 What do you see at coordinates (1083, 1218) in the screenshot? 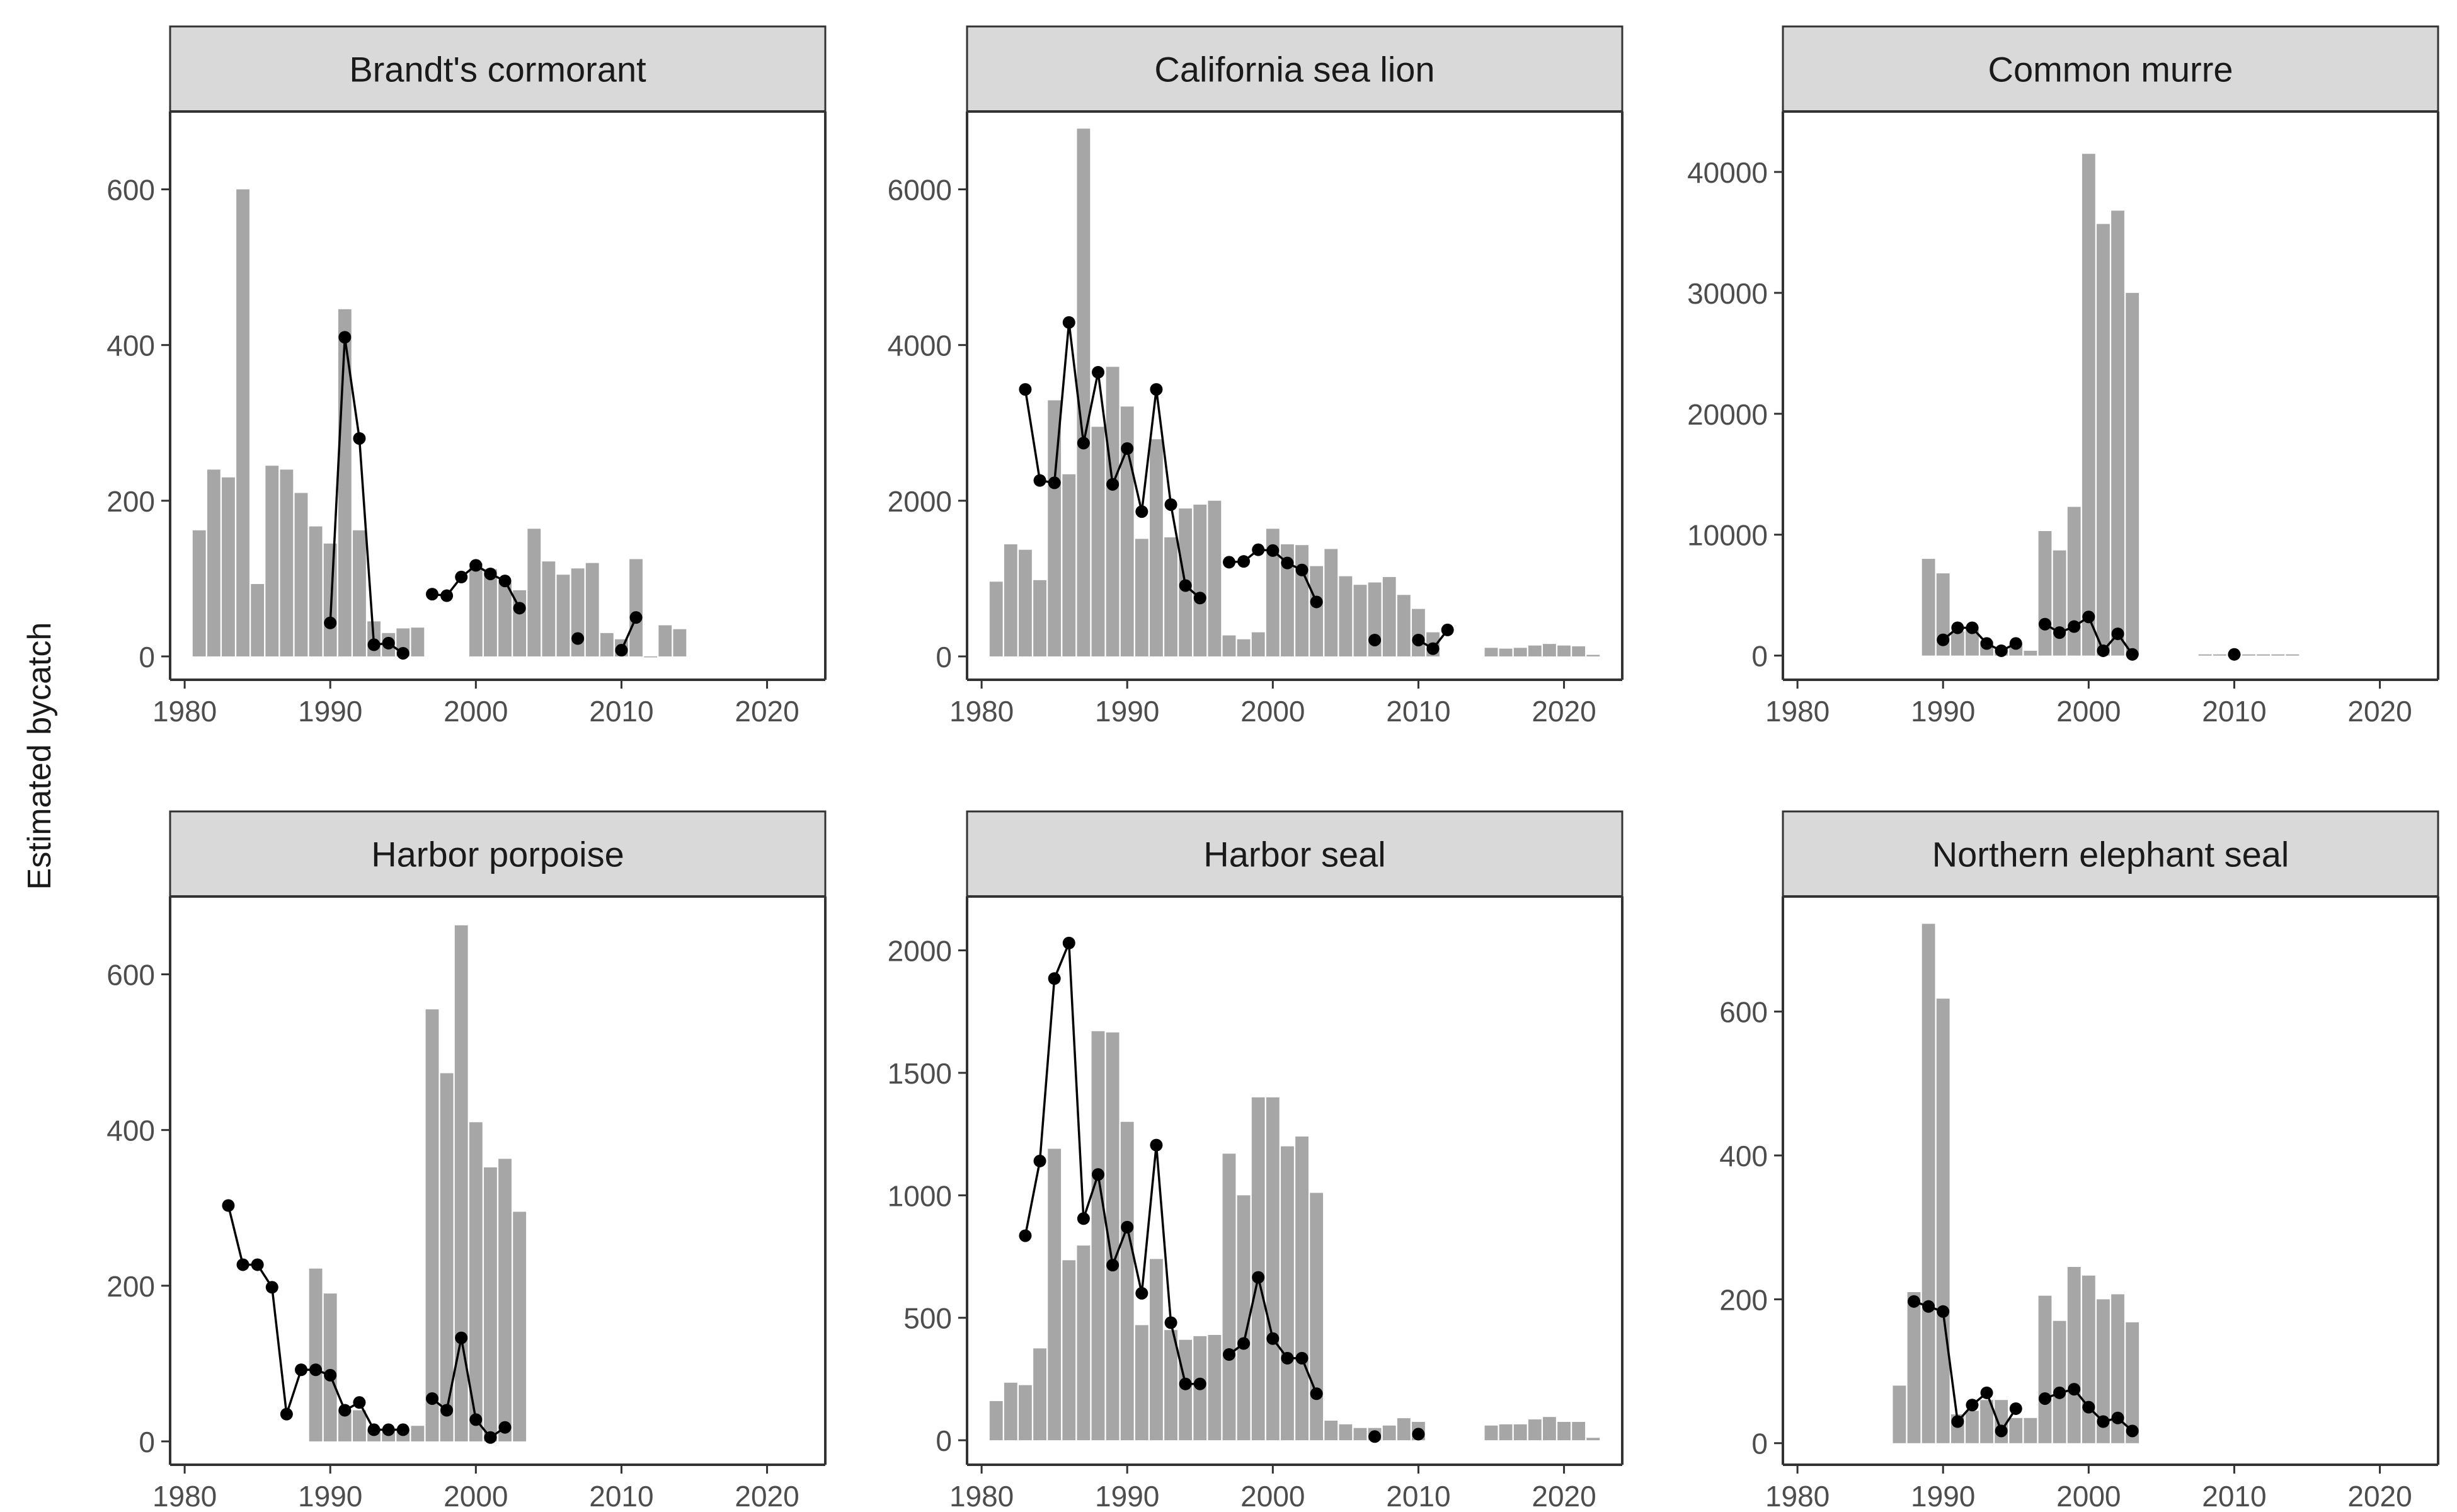
I see `point-1987` at bounding box center [1083, 1218].